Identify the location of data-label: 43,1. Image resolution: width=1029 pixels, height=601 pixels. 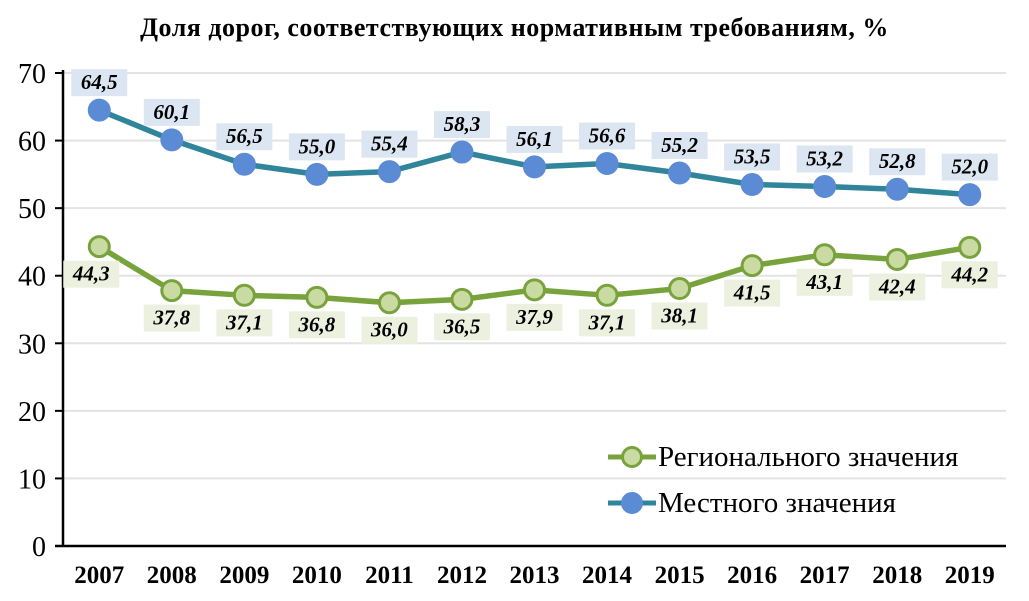
(824, 282).